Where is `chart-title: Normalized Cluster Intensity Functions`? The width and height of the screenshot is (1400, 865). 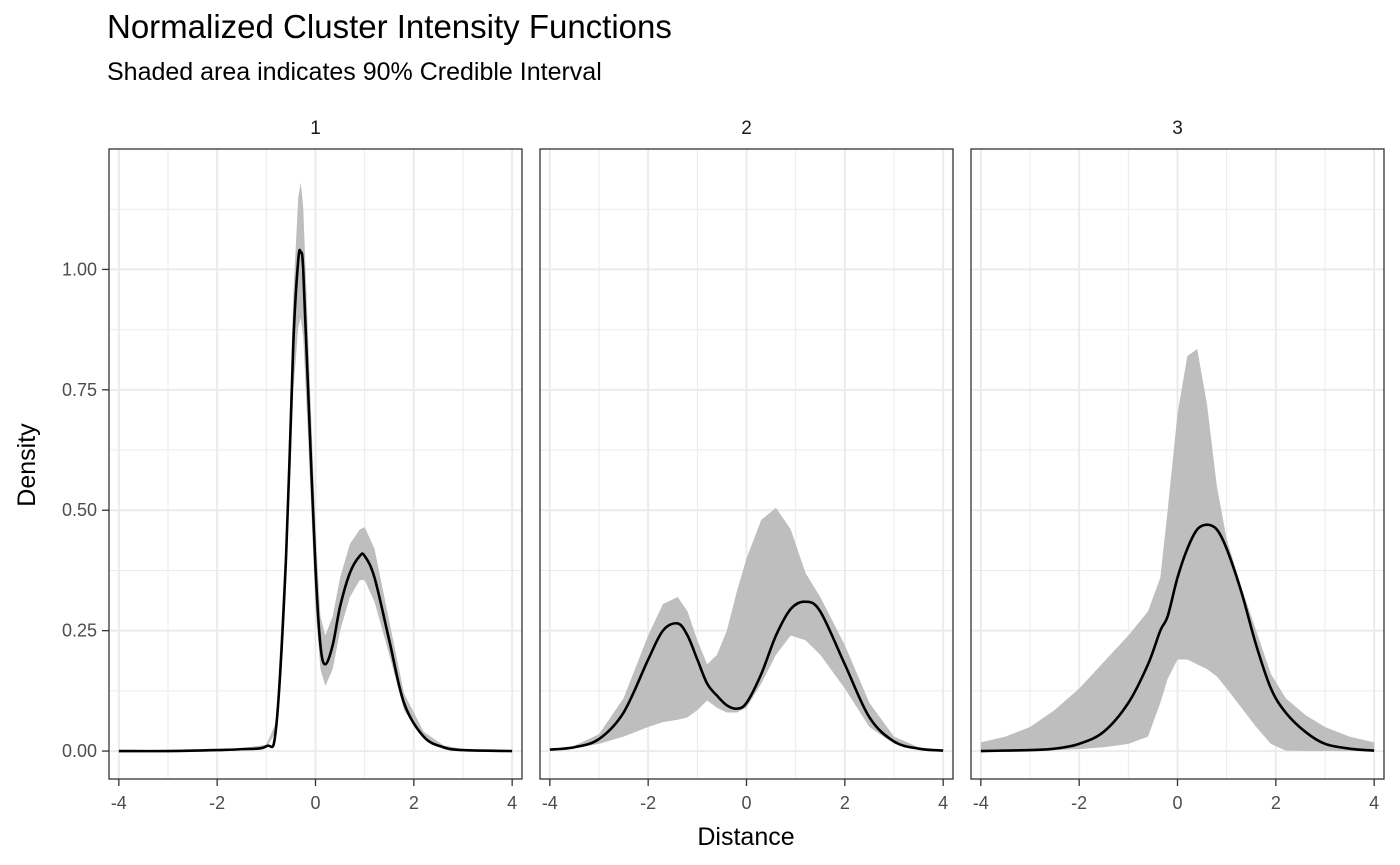 chart-title: Normalized Cluster Intensity Functions is located at coordinates (389, 26).